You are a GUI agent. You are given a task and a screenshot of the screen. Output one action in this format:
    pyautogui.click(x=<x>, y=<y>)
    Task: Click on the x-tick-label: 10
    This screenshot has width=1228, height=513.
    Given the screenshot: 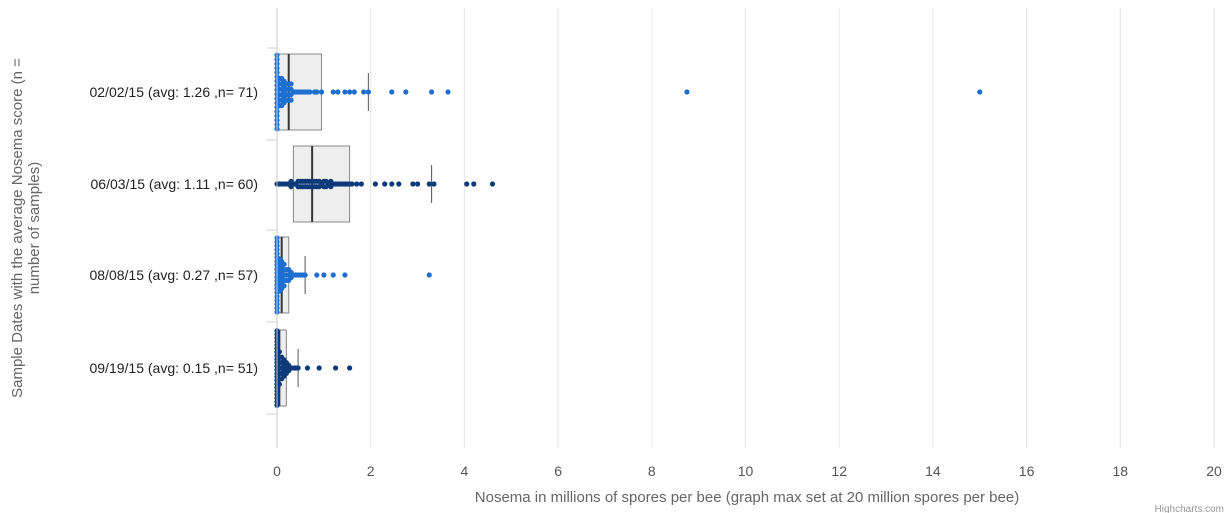 What is the action you would take?
    pyautogui.click(x=746, y=471)
    